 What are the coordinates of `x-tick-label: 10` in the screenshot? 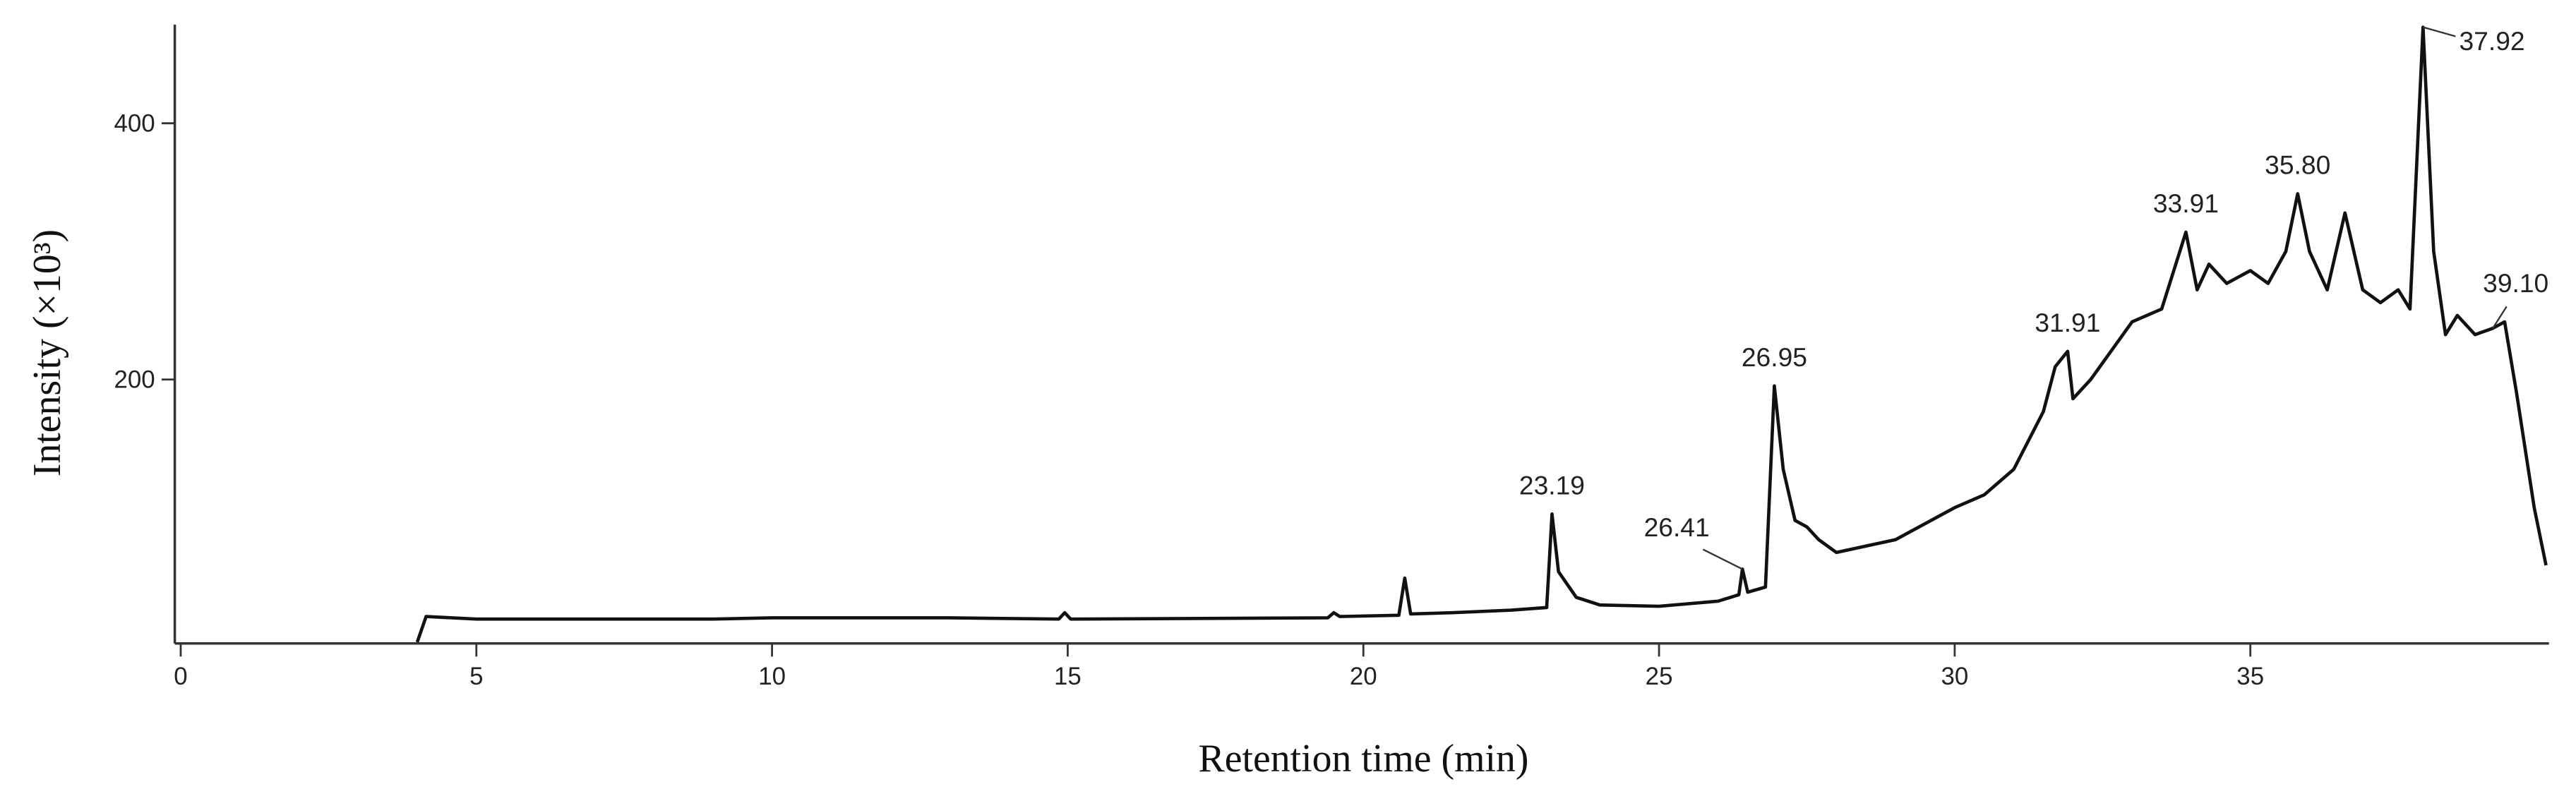 It's located at (772, 676).